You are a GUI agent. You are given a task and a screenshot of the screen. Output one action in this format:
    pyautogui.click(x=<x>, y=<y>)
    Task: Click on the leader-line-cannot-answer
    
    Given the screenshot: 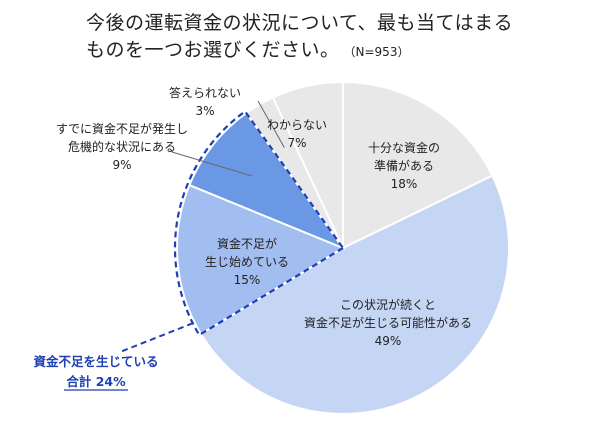 What is the action you would take?
    pyautogui.click(x=271, y=124)
    